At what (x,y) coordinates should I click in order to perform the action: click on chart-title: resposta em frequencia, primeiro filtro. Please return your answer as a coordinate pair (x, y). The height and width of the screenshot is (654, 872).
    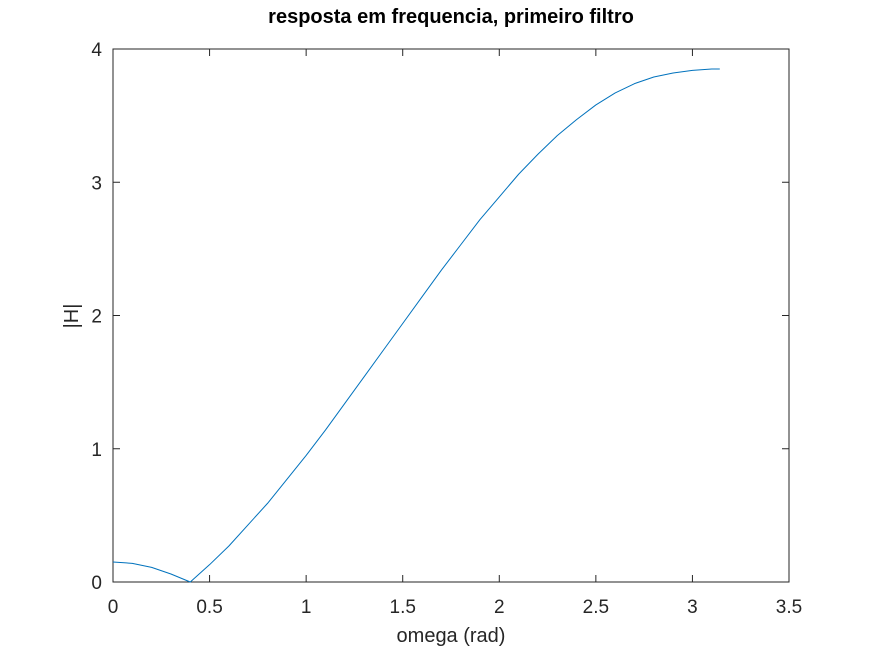
    Looking at the image, I should click on (451, 17).